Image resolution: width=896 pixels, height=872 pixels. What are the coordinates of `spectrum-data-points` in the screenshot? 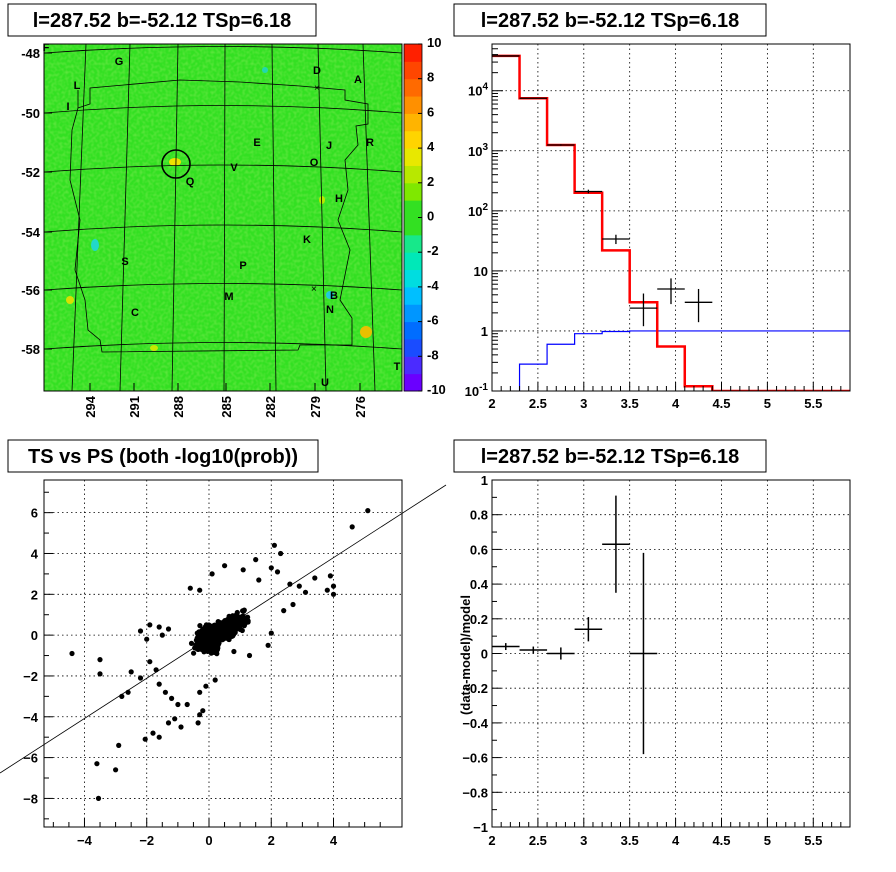 It's located at (602, 191).